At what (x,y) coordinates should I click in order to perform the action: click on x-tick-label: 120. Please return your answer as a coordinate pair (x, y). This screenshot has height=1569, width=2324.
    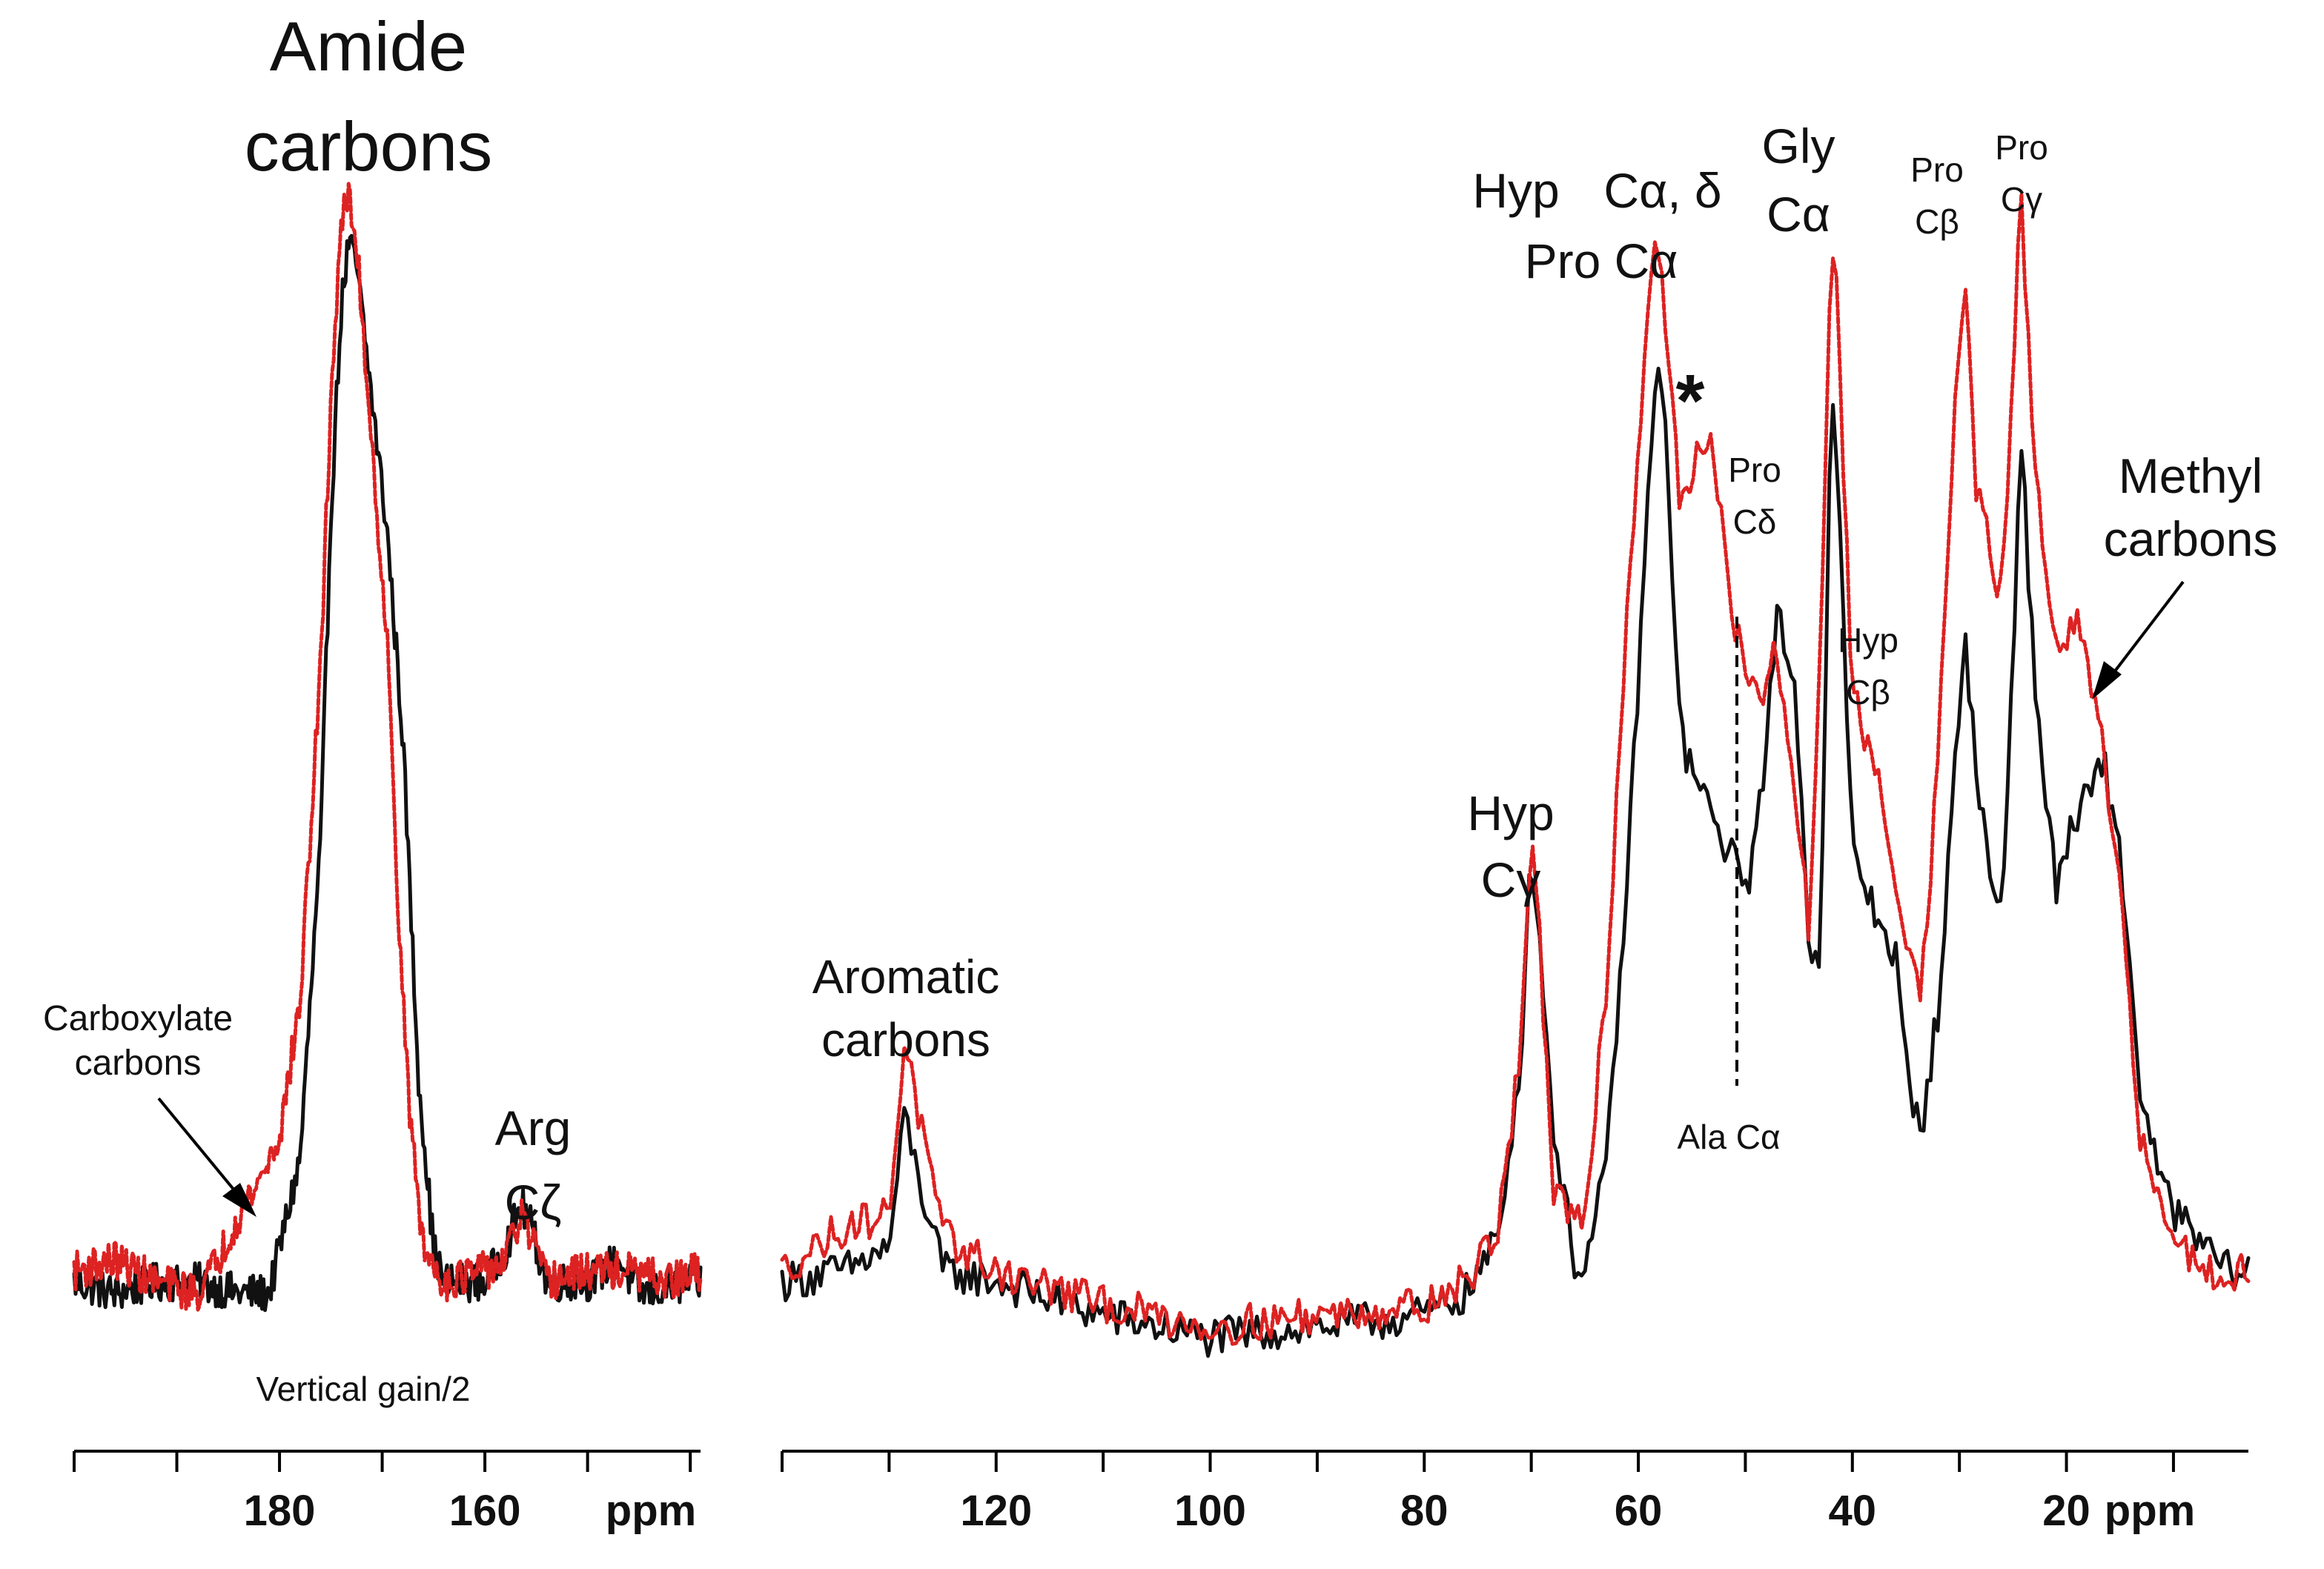
    Looking at the image, I should click on (996, 1511).